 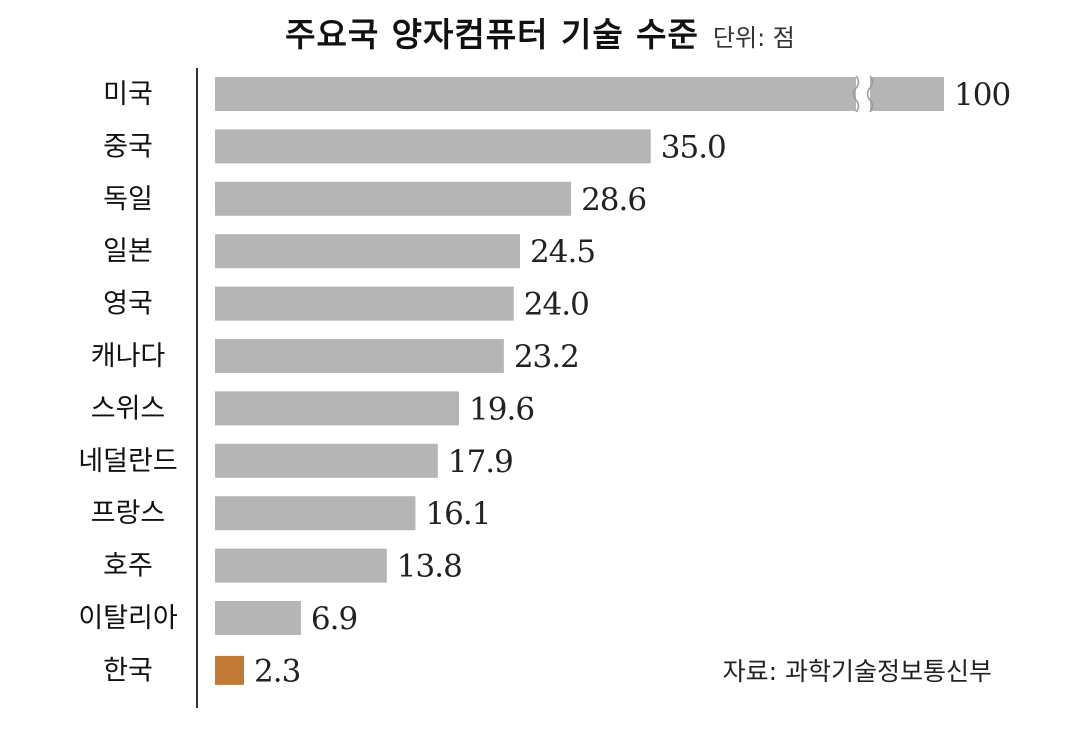 I want to click on value-label: 2.3, so click(x=277, y=671).